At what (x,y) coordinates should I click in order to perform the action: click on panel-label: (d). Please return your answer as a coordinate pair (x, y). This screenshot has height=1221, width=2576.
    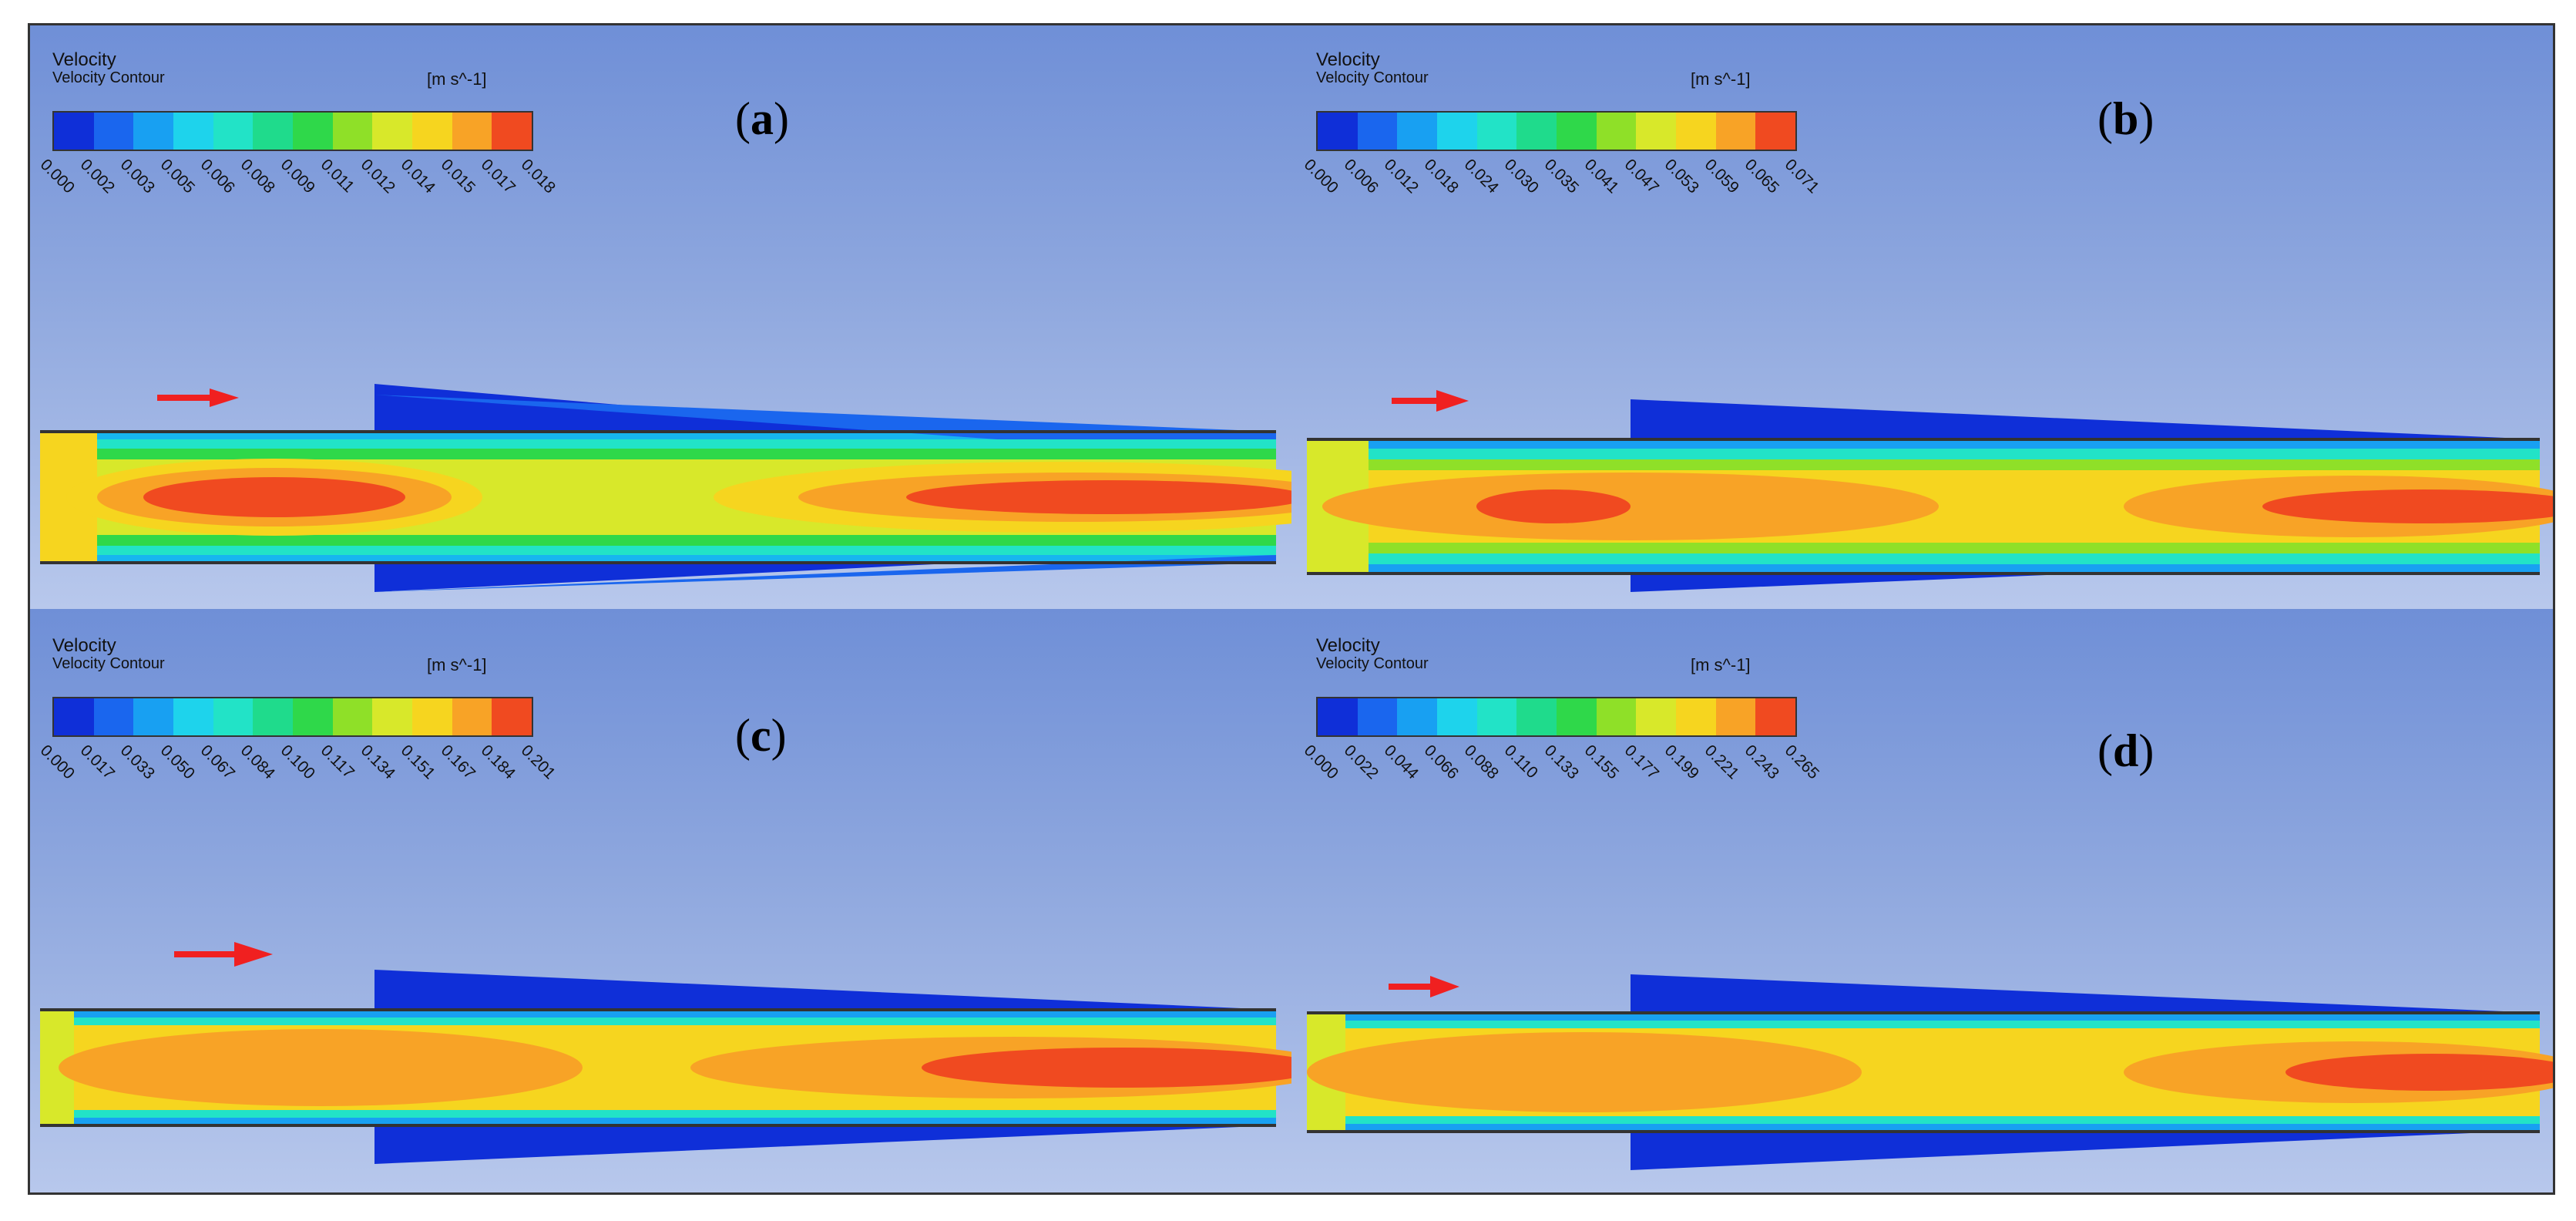
    Looking at the image, I should click on (2126, 751).